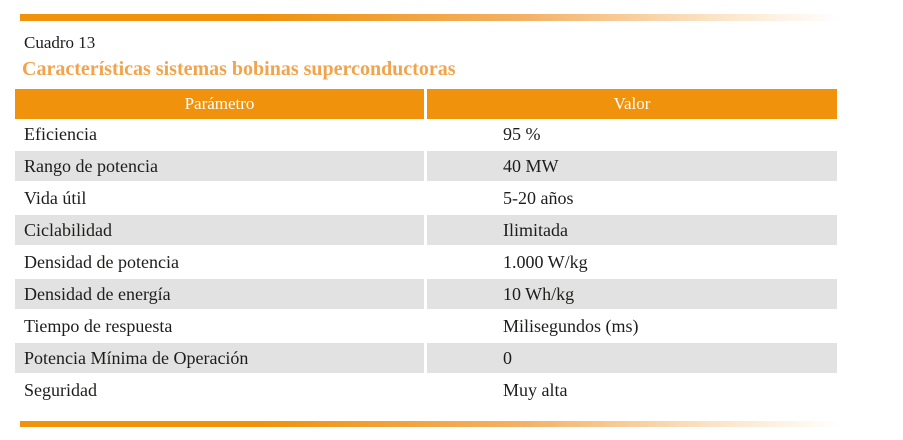 The width and height of the screenshot is (903, 440). Describe the element at coordinates (632, 231) in the screenshot. I see `value-cell: Ilimitada` at that location.